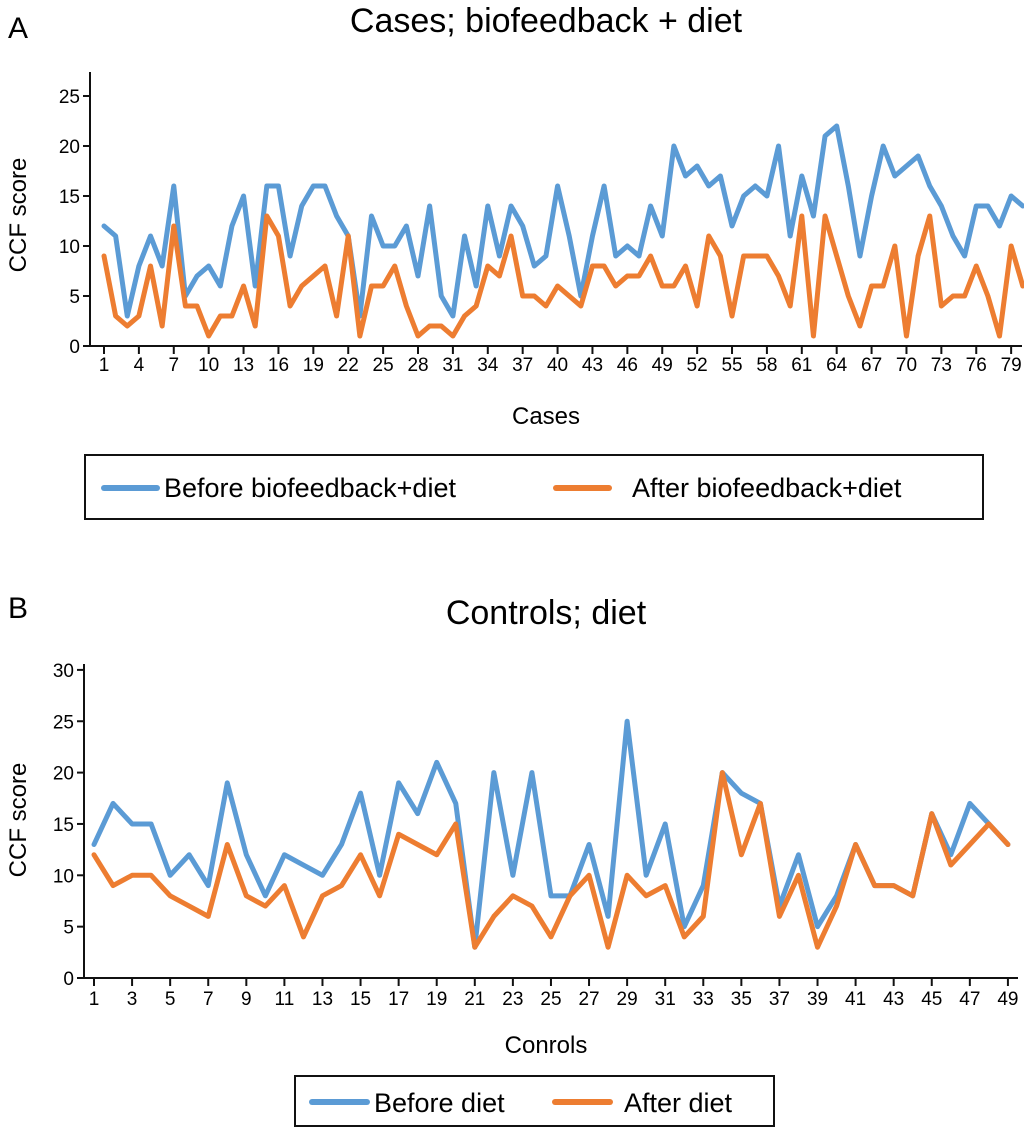 The width and height of the screenshot is (1024, 1129). I want to click on chart-a-x-tick-label: 64, so click(837, 365).